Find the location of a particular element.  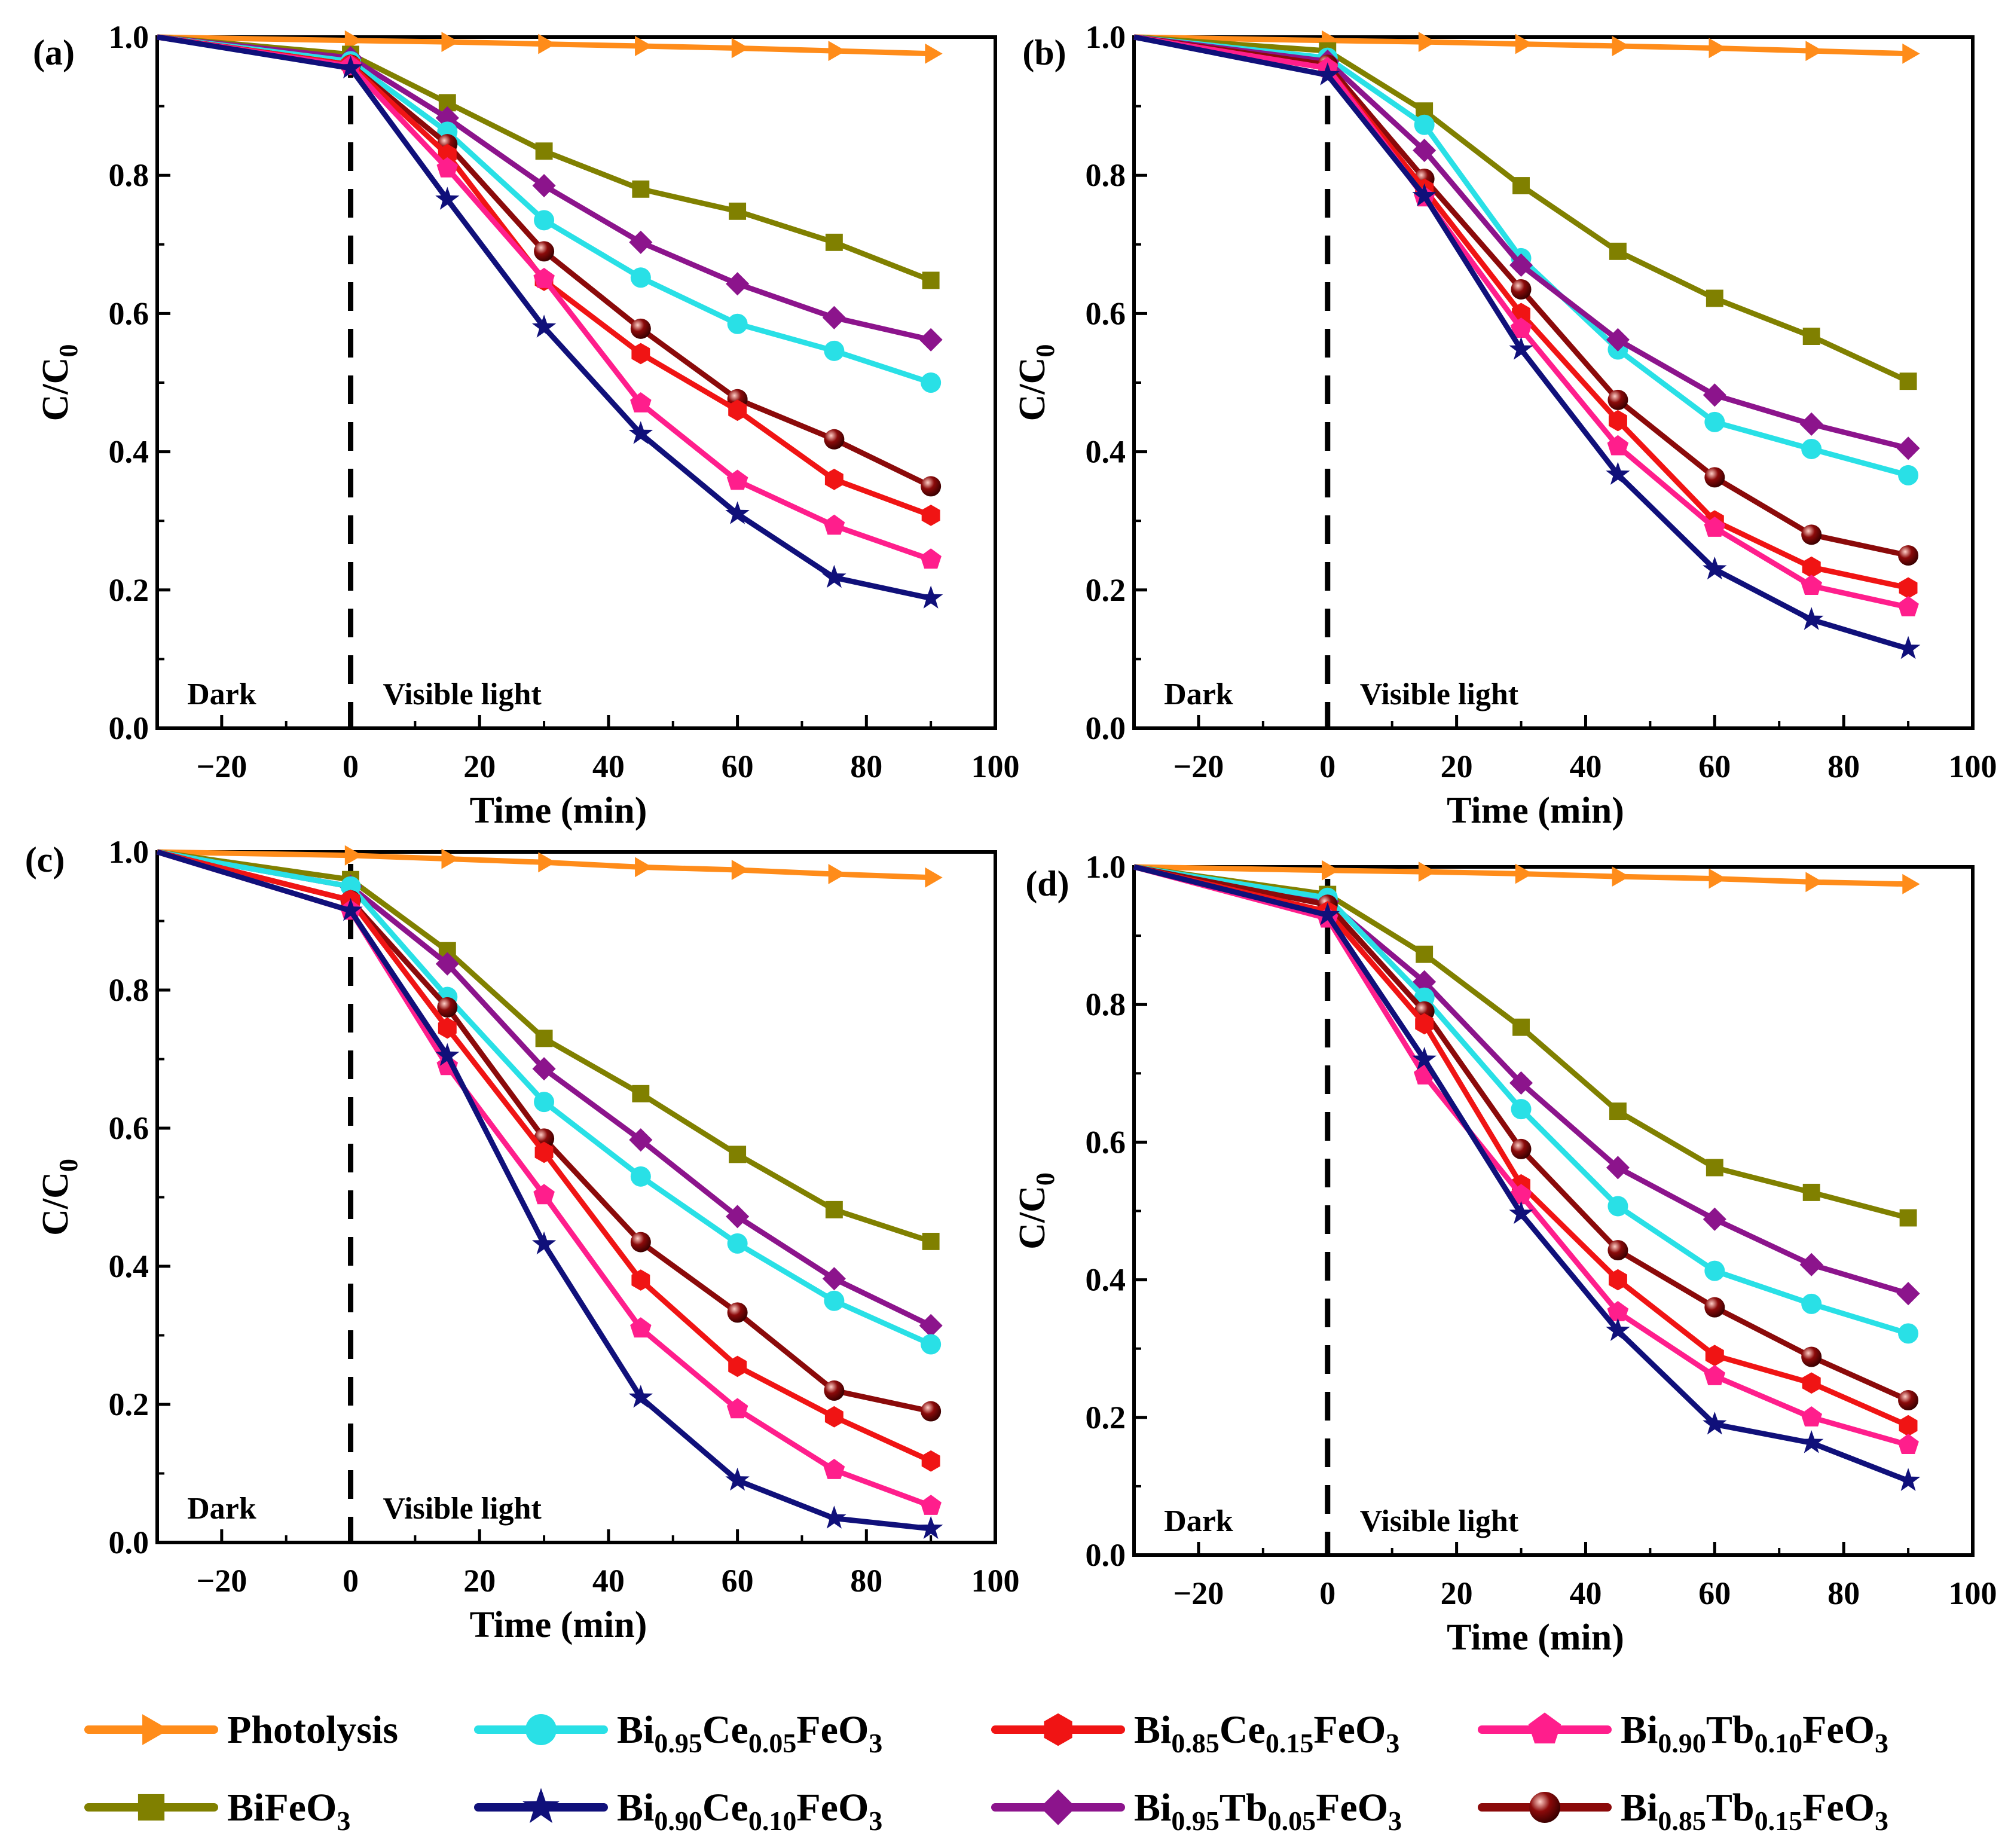

x-tick-label: 80 is located at coordinates (866, 1581).